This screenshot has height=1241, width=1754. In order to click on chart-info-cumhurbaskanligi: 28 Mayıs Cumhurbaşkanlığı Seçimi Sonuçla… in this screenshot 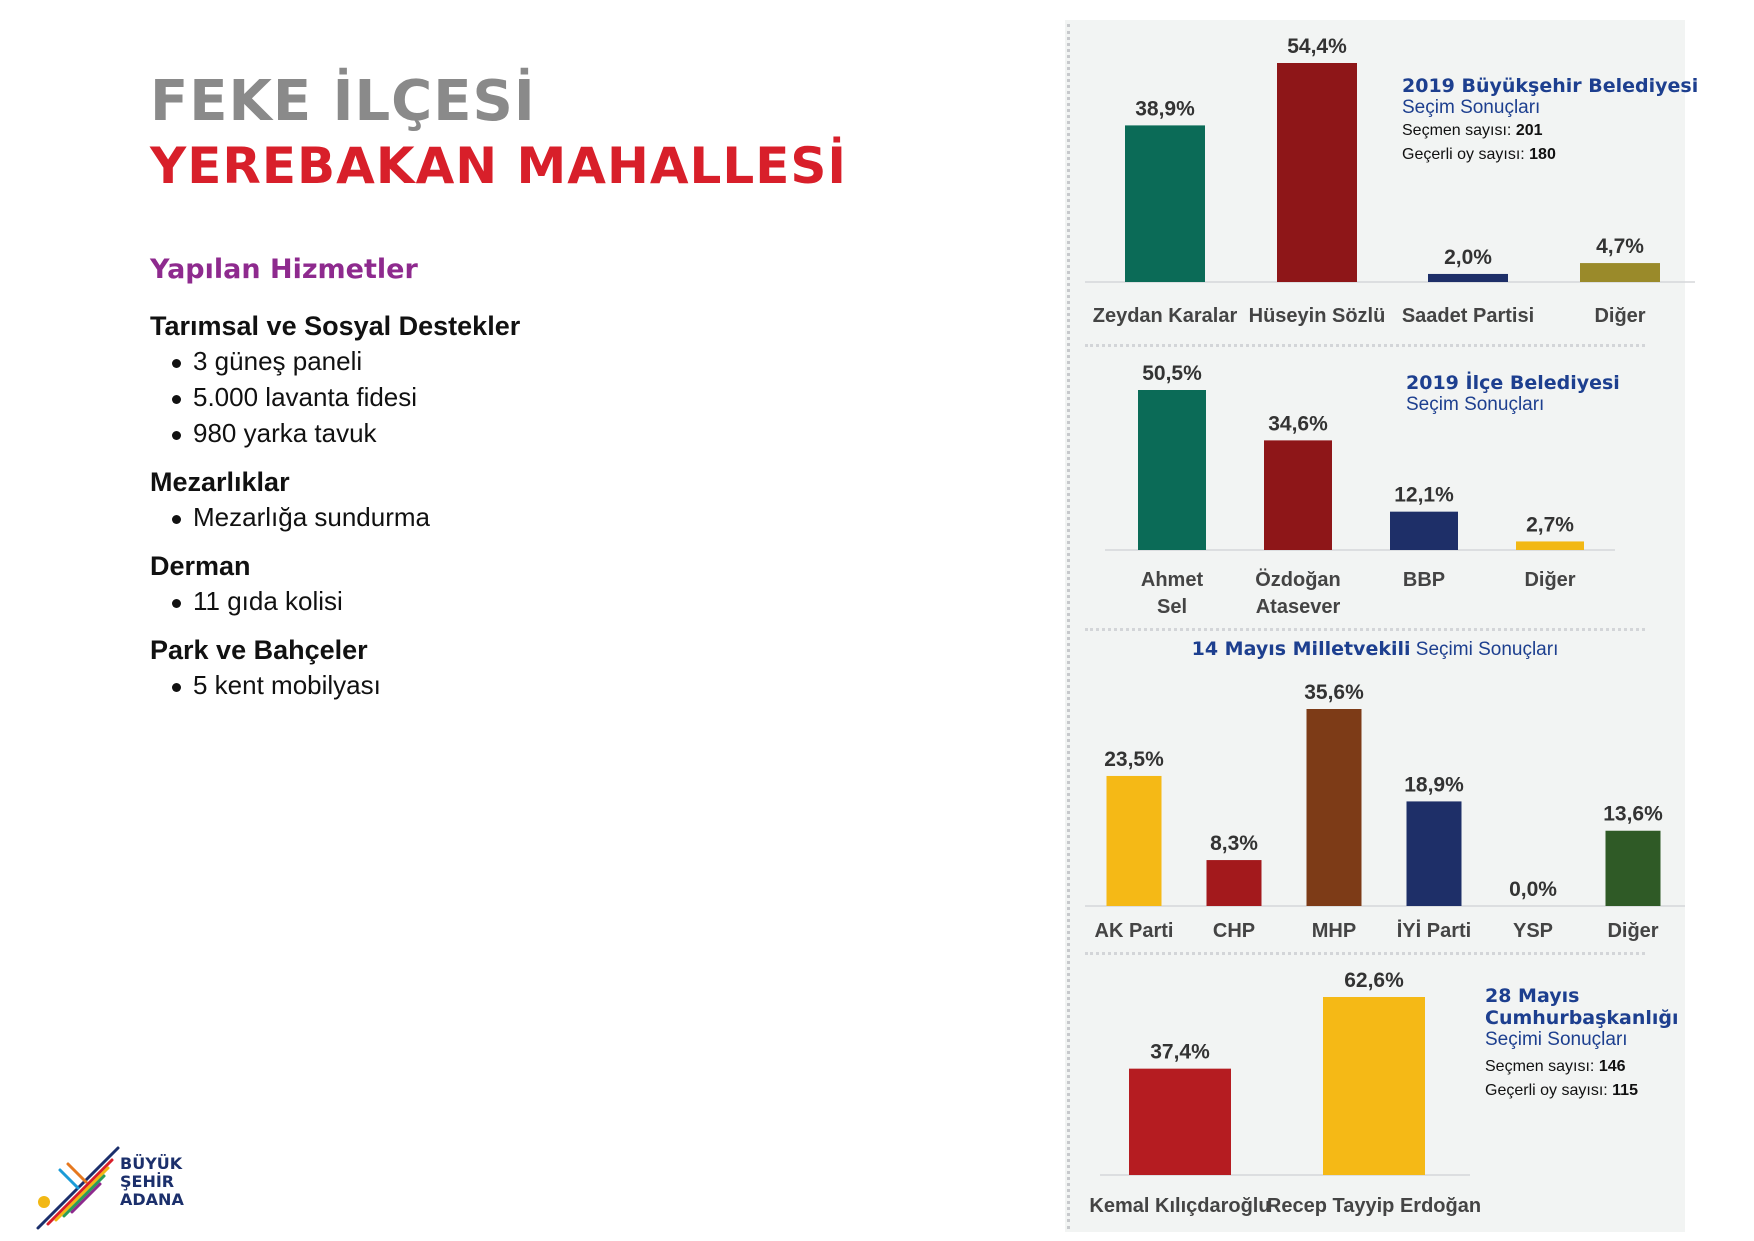, I will do `click(1582, 1044)`.